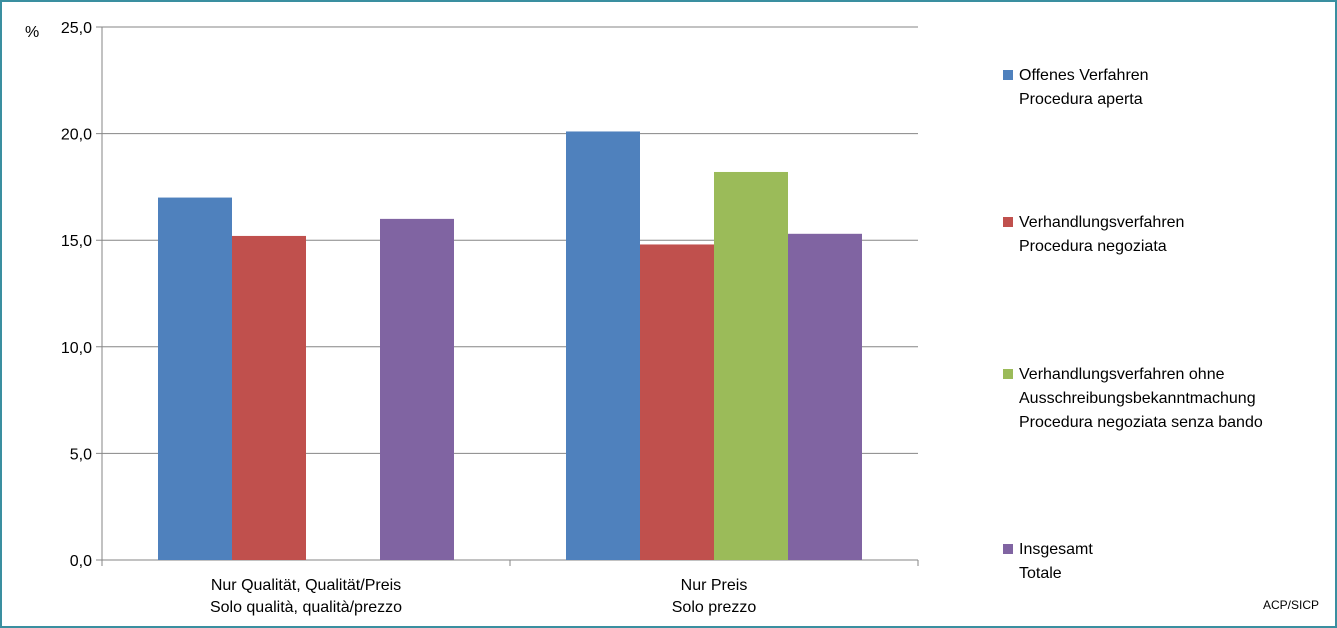 The width and height of the screenshot is (1337, 628). What do you see at coordinates (306, 607) in the screenshot?
I see `x-category-label: Solo qualità, qualità/prezzo` at bounding box center [306, 607].